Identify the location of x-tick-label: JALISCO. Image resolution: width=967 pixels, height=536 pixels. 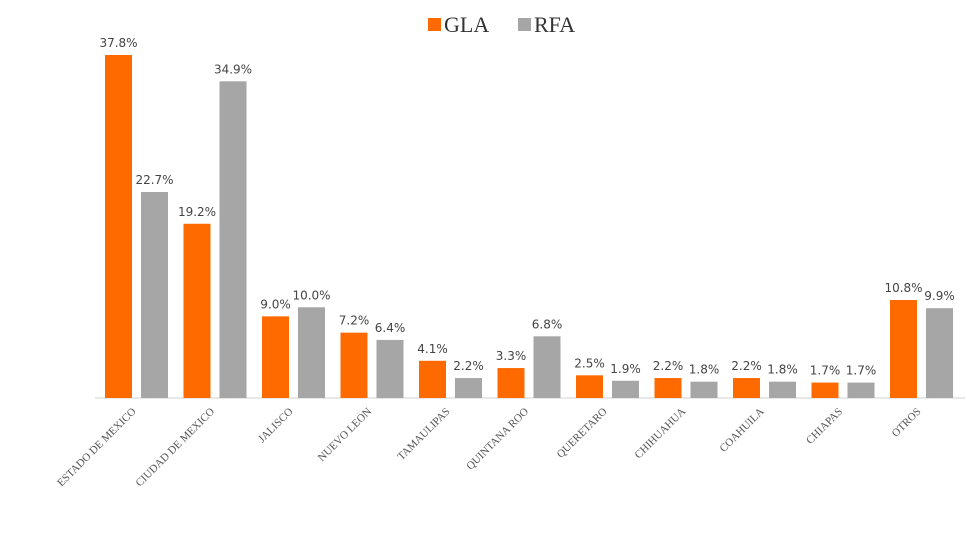
(276, 426).